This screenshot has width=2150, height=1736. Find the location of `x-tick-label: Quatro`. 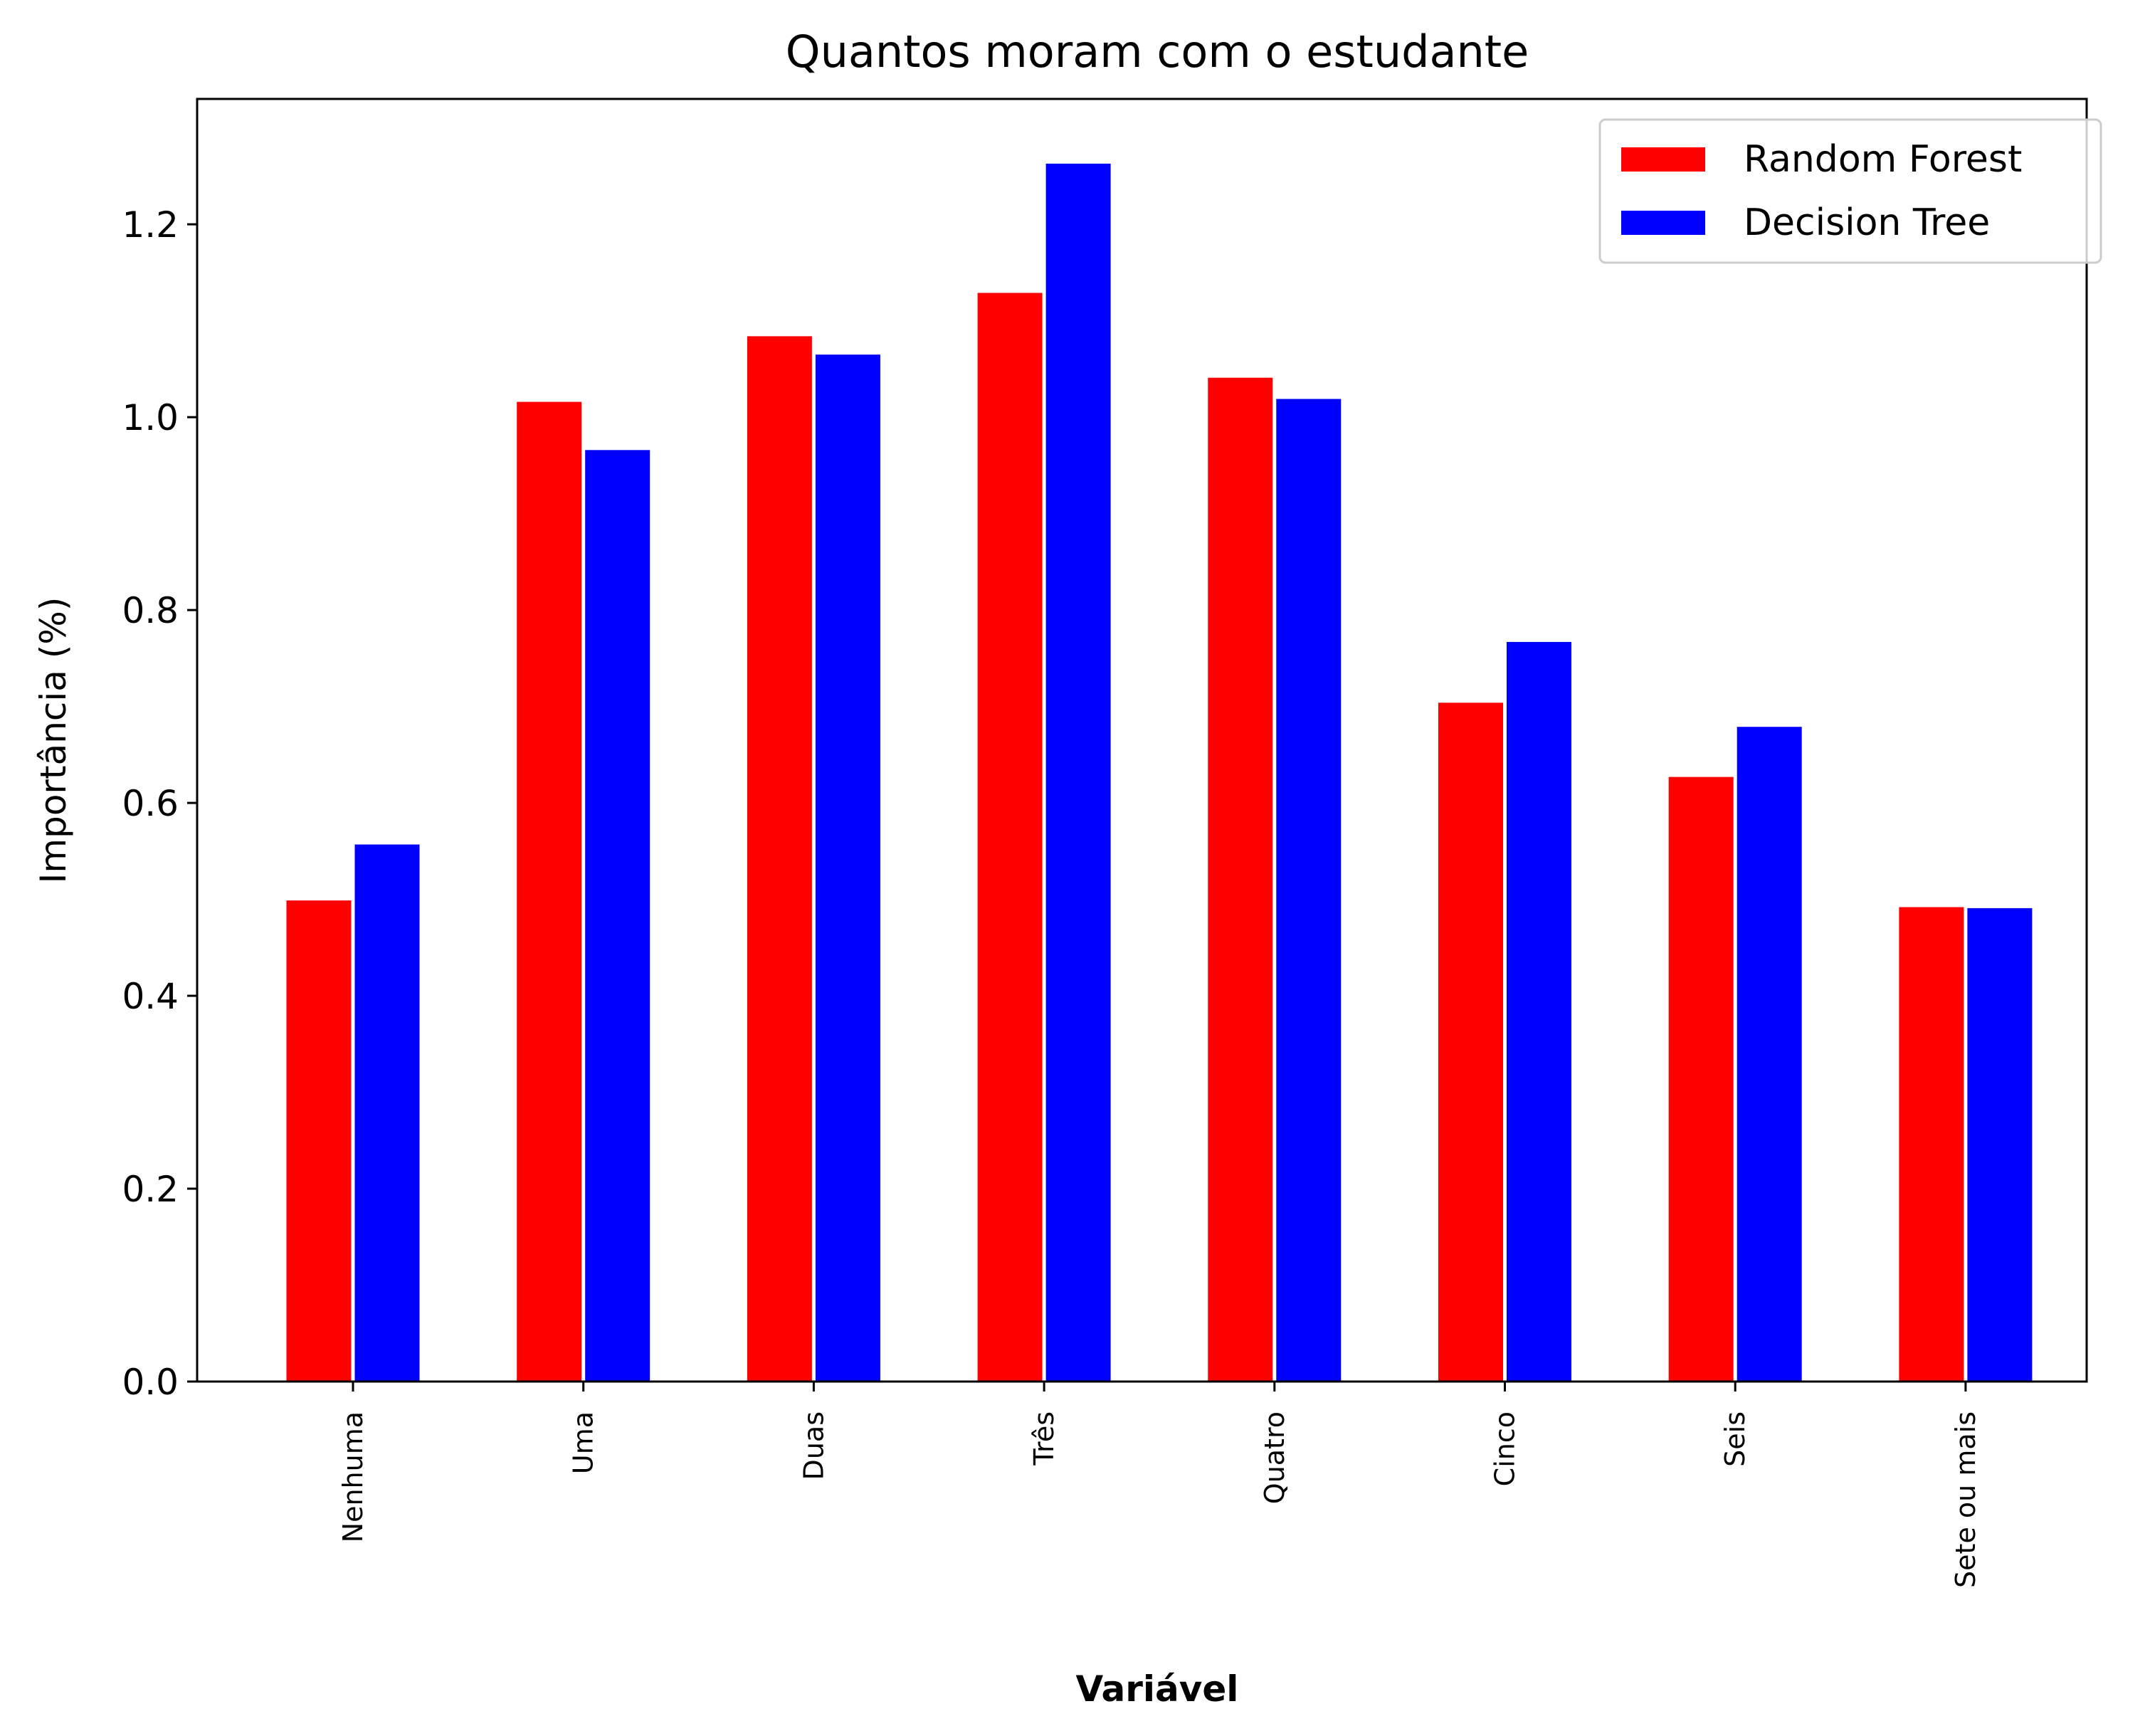

x-tick-label: Quatro is located at coordinates (1274, 1458).